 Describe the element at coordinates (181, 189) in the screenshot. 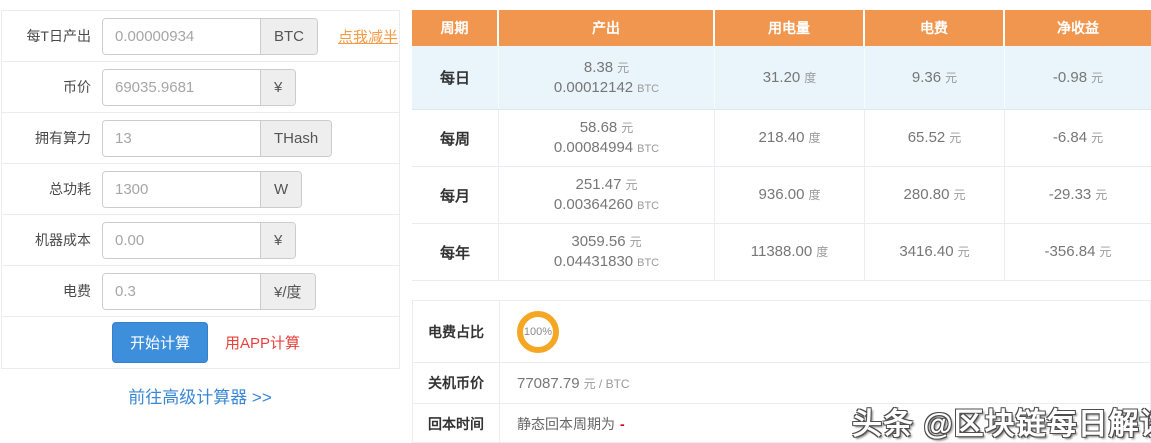

I see `power-consumption-input` at that location.